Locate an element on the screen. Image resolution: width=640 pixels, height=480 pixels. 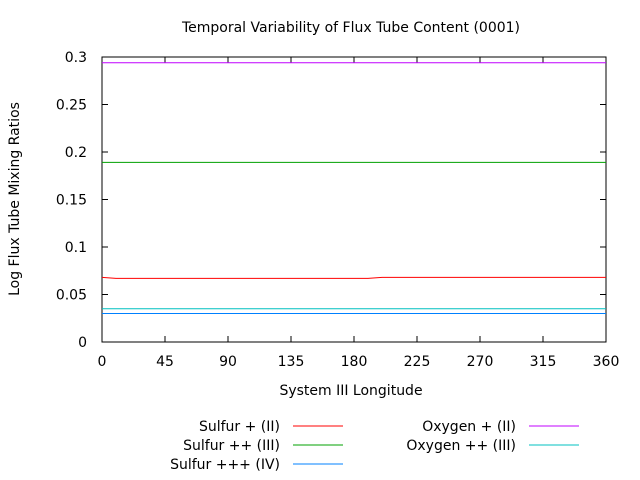
y-tick-label: 0 is located at coordinates (82, 343).